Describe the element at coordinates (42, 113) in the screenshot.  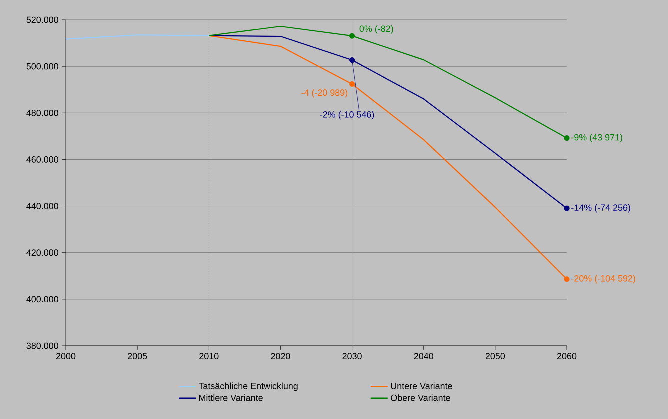
I see `y-tick-label: 480.000` at that location.